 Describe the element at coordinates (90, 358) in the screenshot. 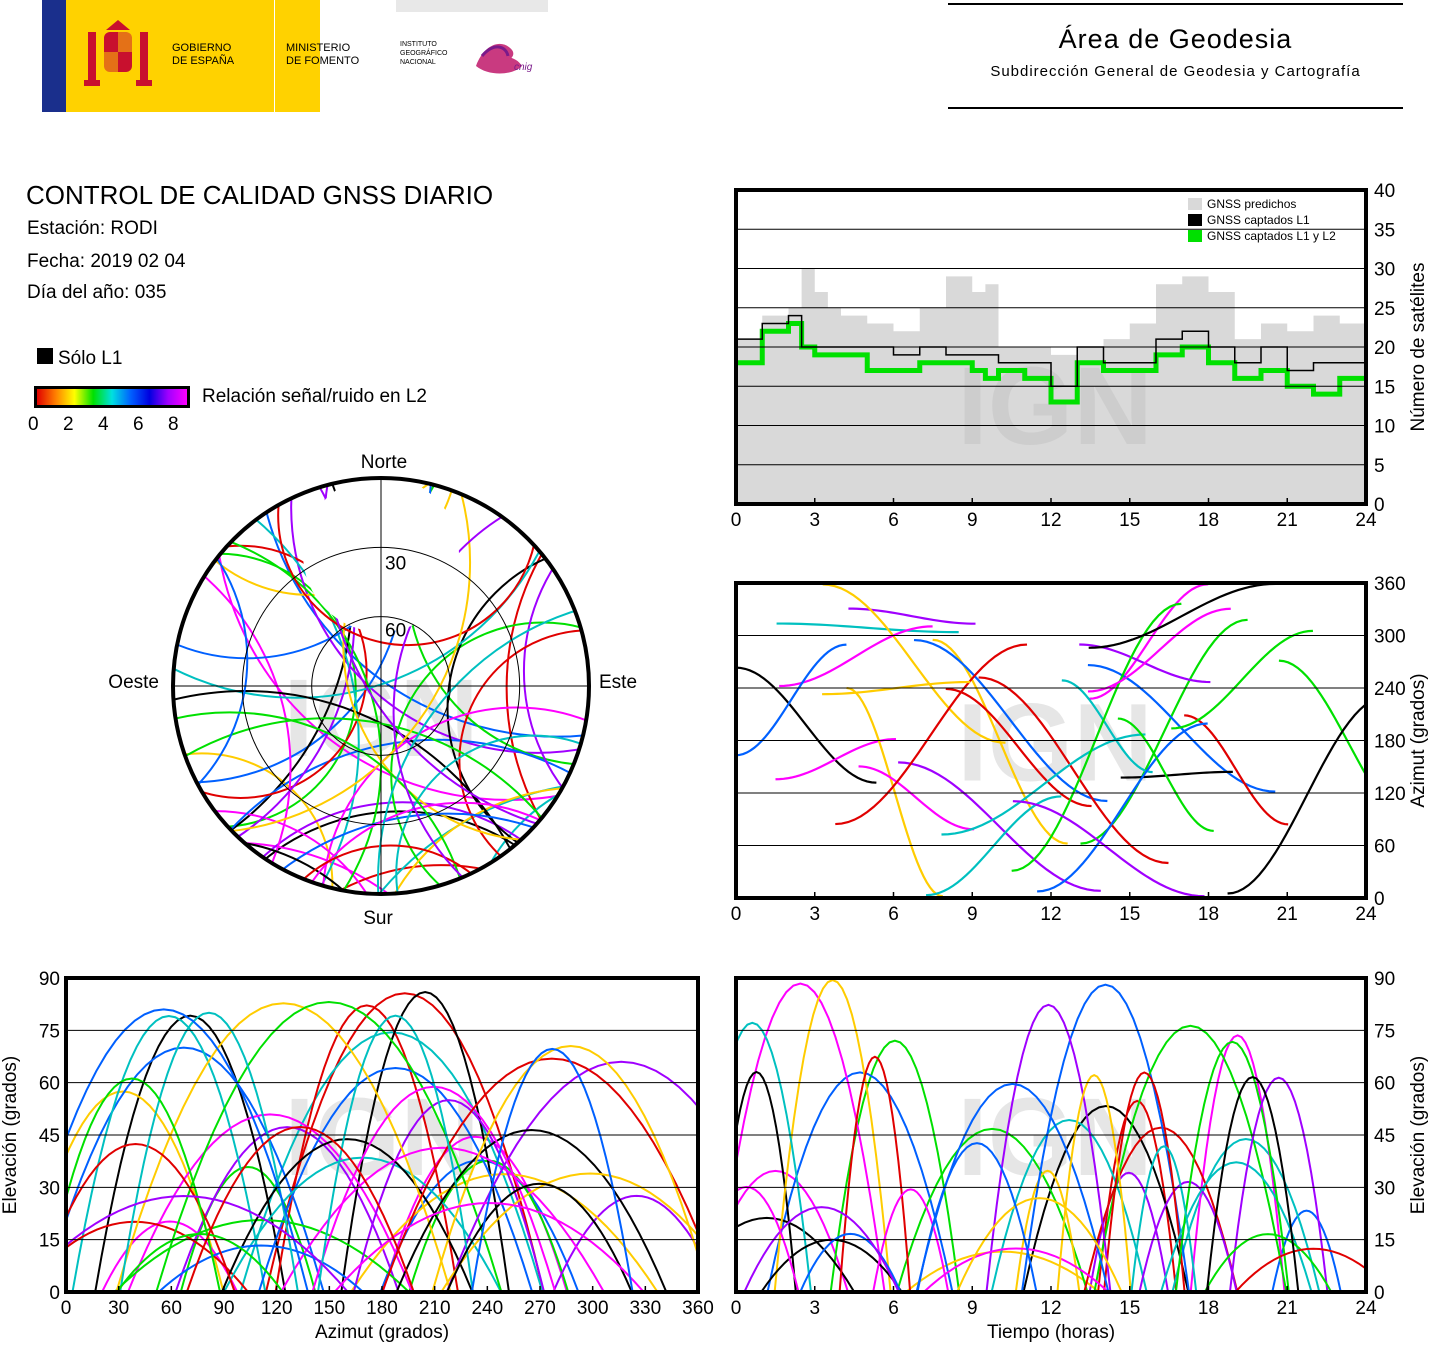

I see `l1-only-label: Sólo L1` at that location.